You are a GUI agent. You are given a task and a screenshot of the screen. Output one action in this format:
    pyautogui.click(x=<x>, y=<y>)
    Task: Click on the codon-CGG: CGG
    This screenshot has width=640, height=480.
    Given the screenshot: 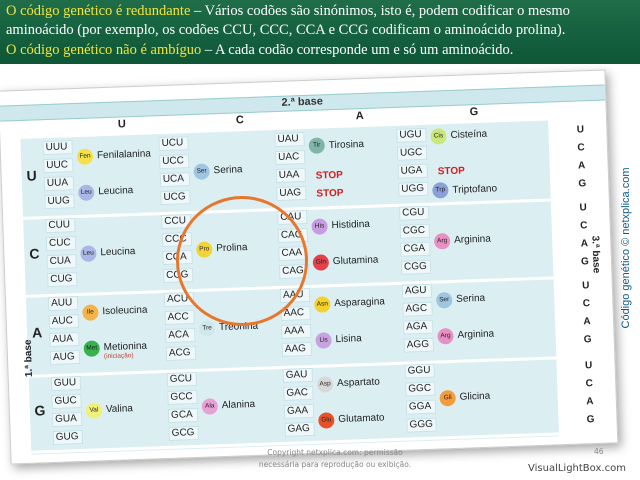 What is the action you would take?
    pyautogui.click(x=416, y=267)
    